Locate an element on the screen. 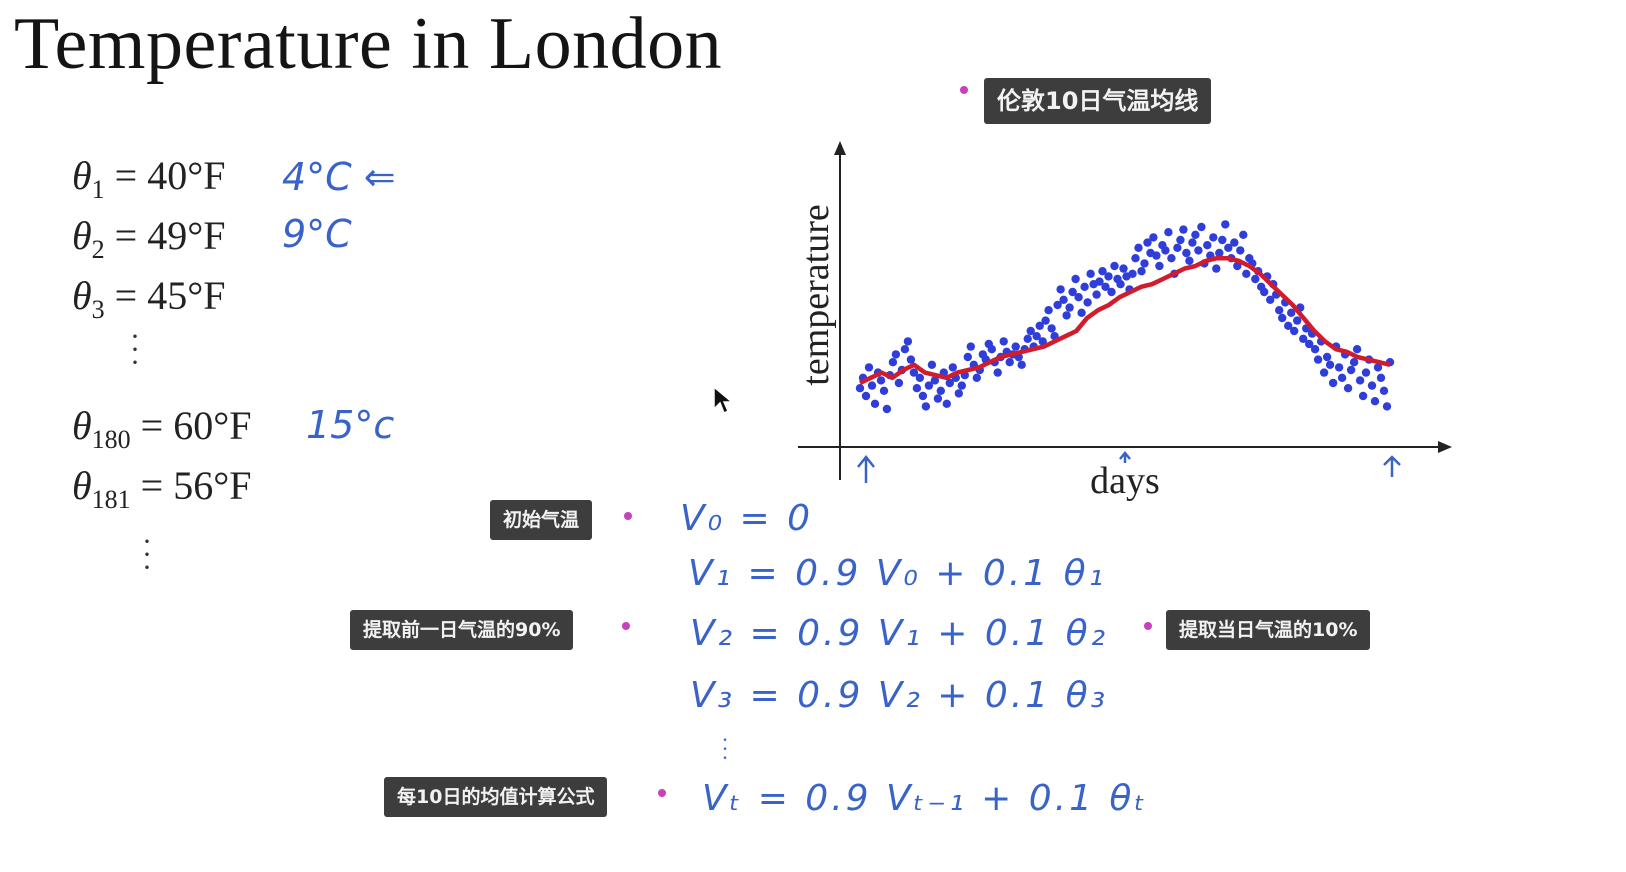  moving-average-line is located at coordinates (1125, 320).